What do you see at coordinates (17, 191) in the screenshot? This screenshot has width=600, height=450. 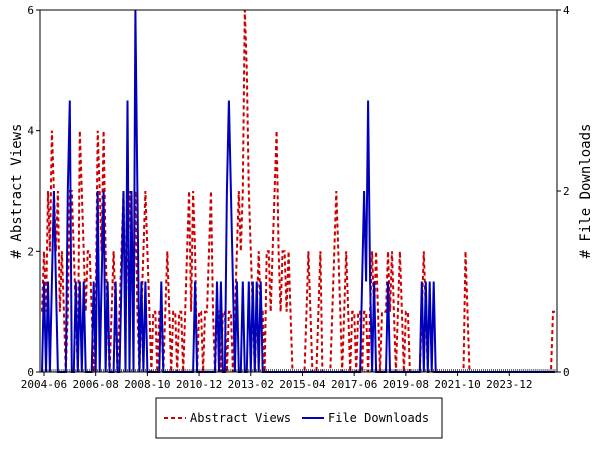 I see `y-left-axis-title: # Abstract Views` at bounding box center [17, 191].